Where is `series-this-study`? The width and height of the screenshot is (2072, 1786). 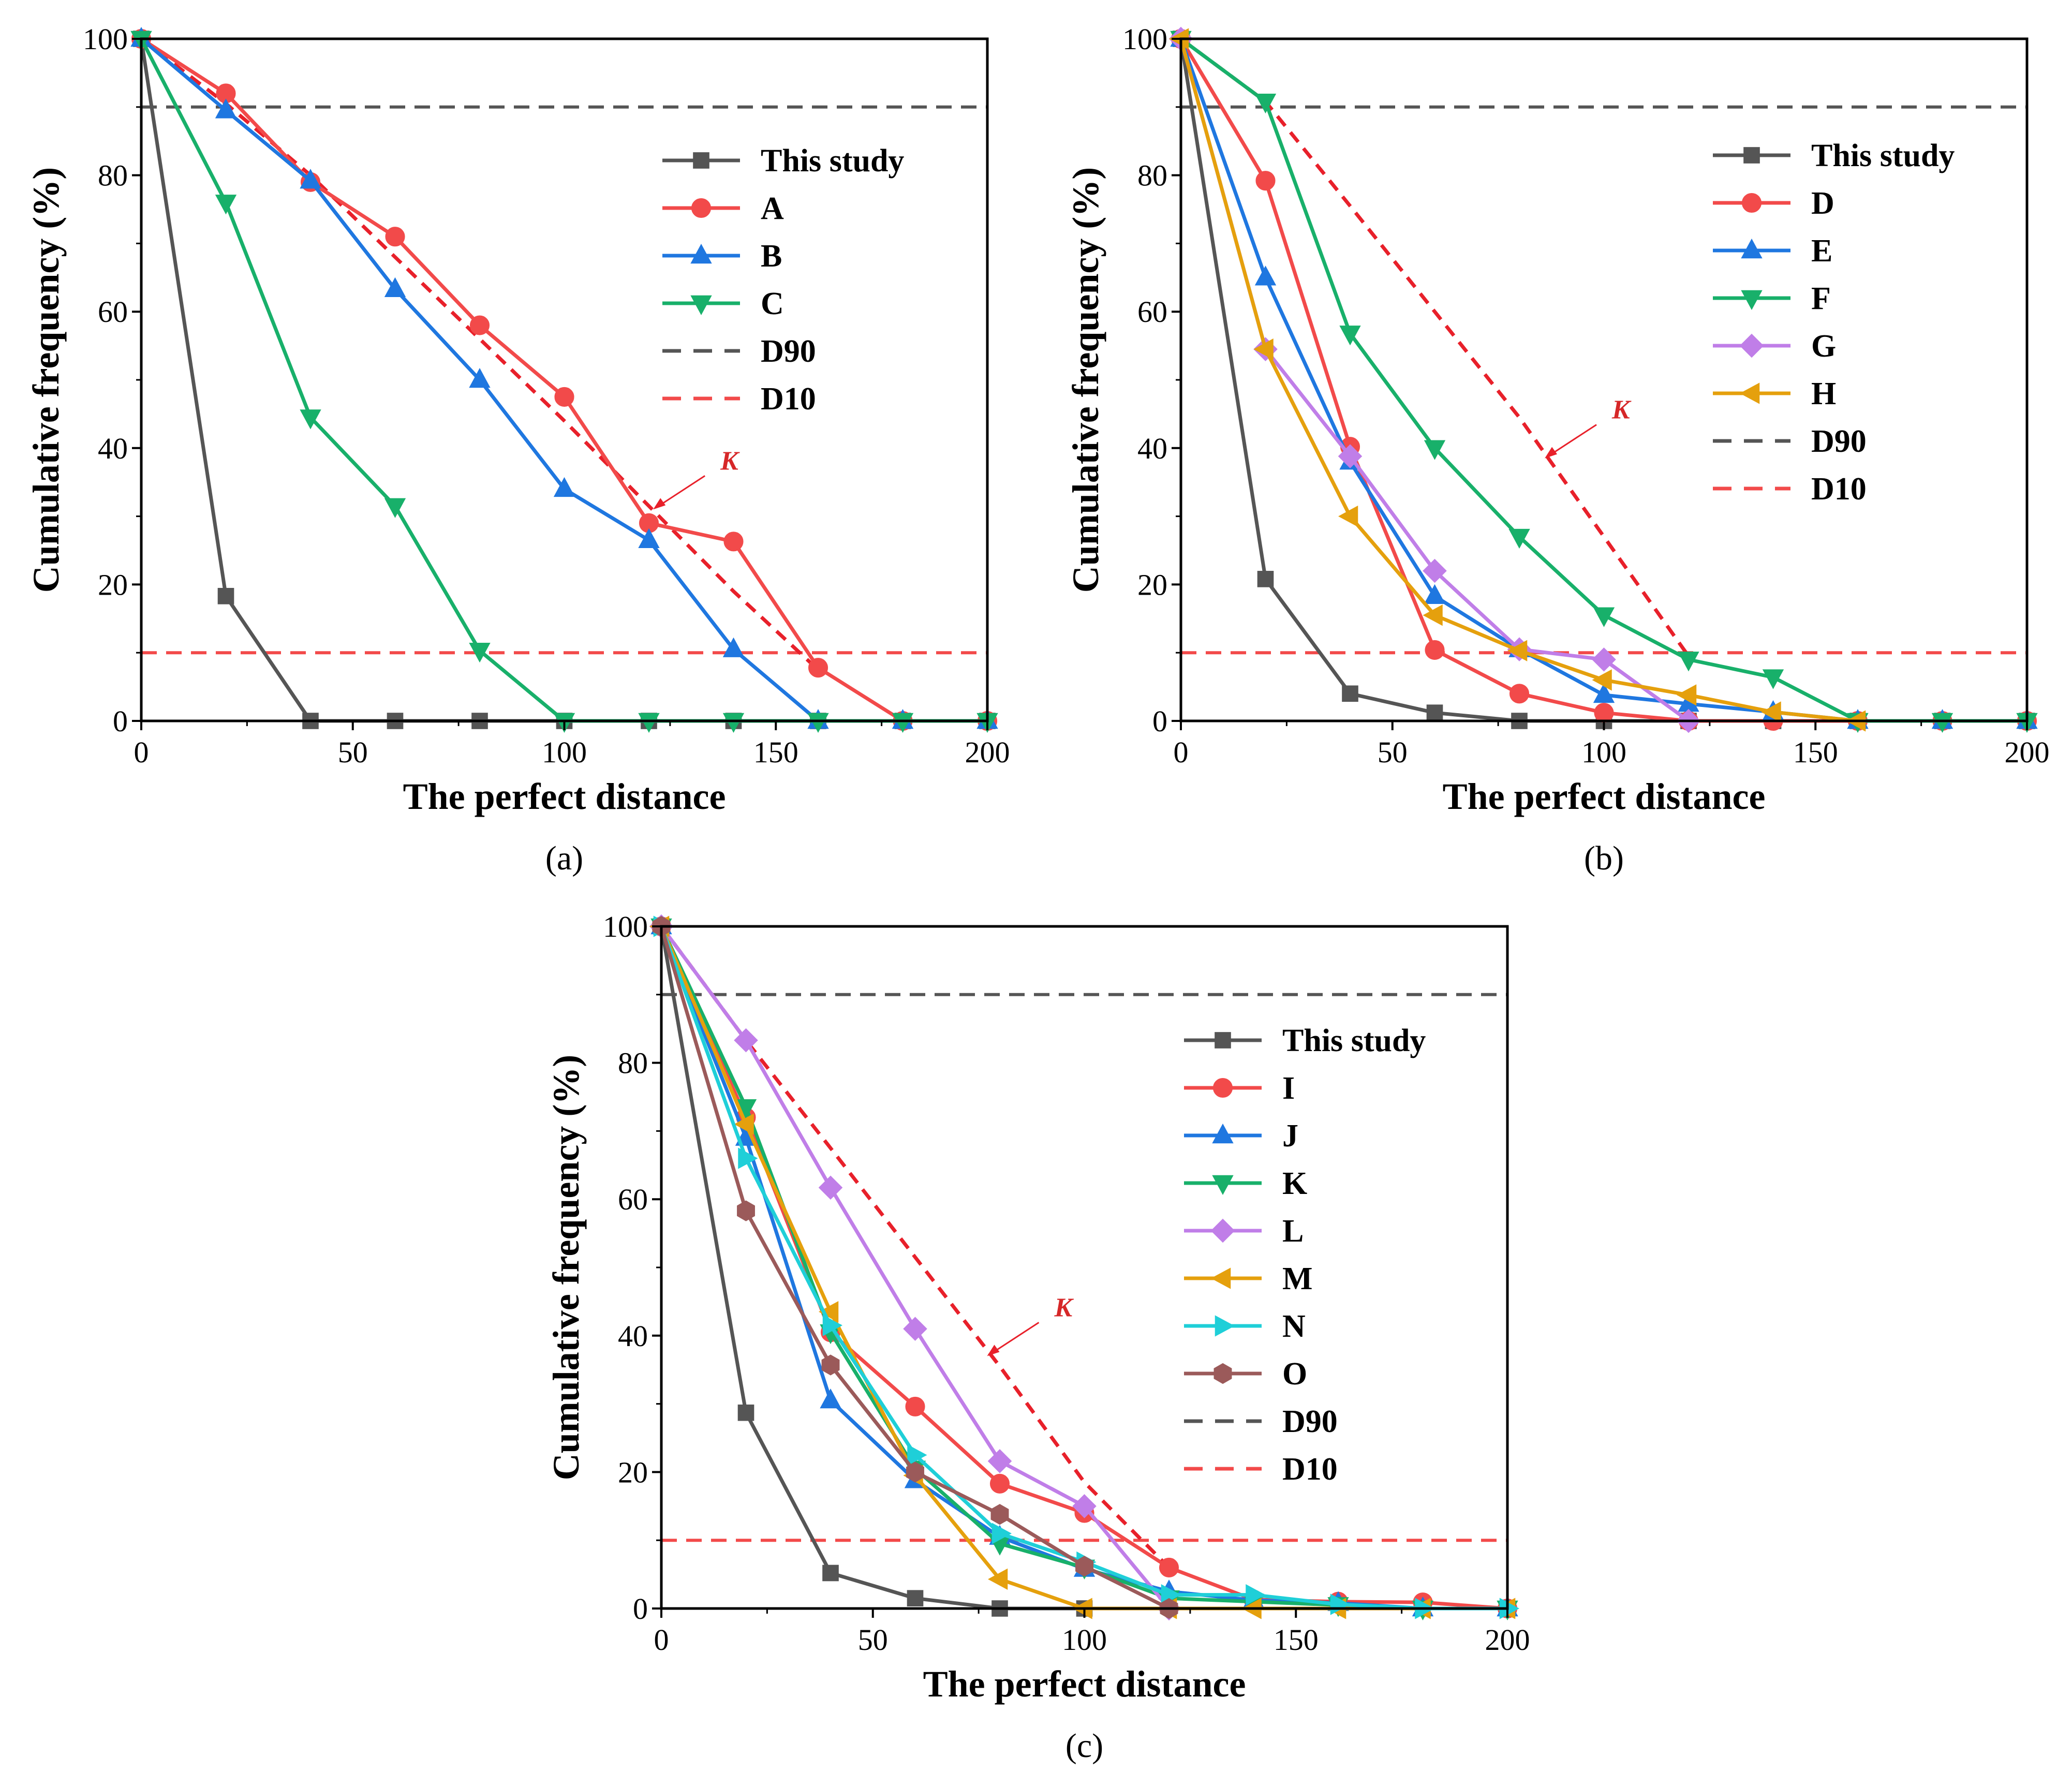
series-this-study is located at coordinates (873, 1267).